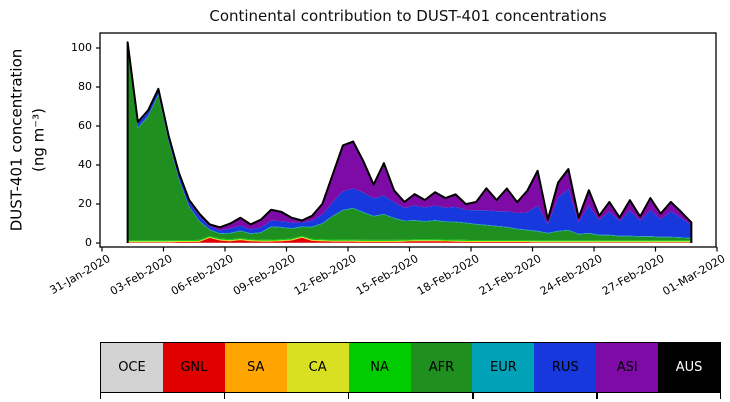 The width and height of the screenshot is (730, 402). Describe the element at coordinates (81, 47) in the screenshot. I see `y-tick-label: 100` at that location.